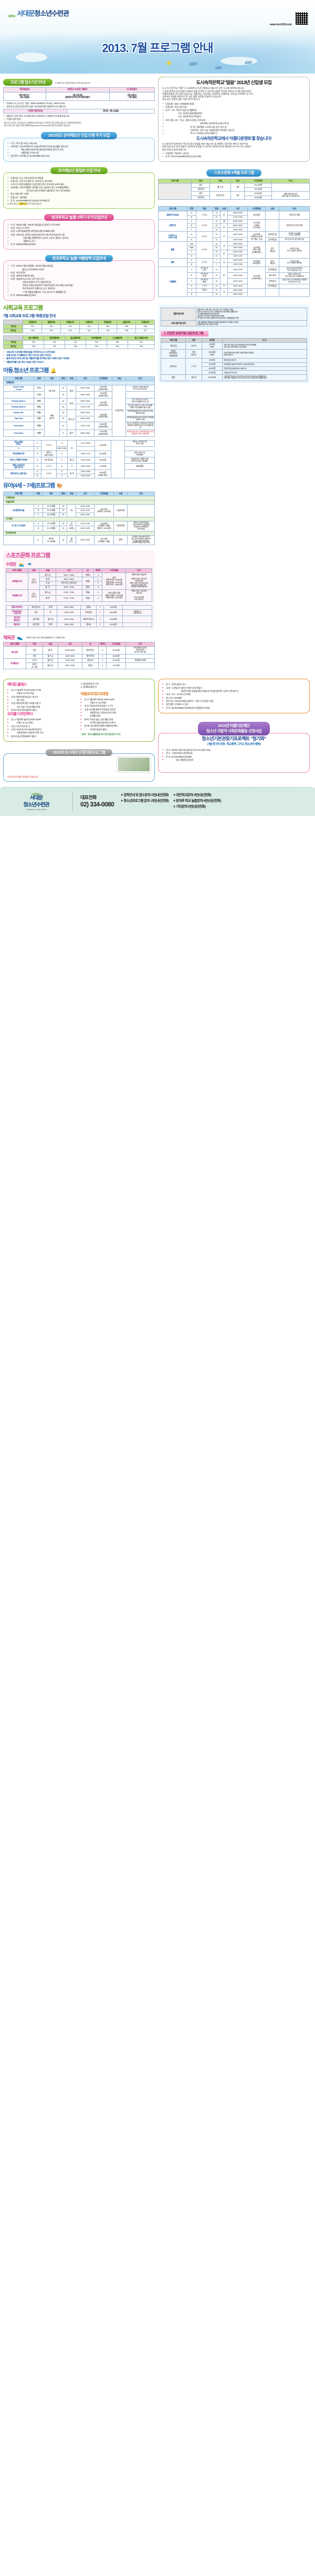  What do you see at coordinates (103, 494) in the screenshot?
I see `col-fee: 수강료(원)` at bounding box center [103, 494].